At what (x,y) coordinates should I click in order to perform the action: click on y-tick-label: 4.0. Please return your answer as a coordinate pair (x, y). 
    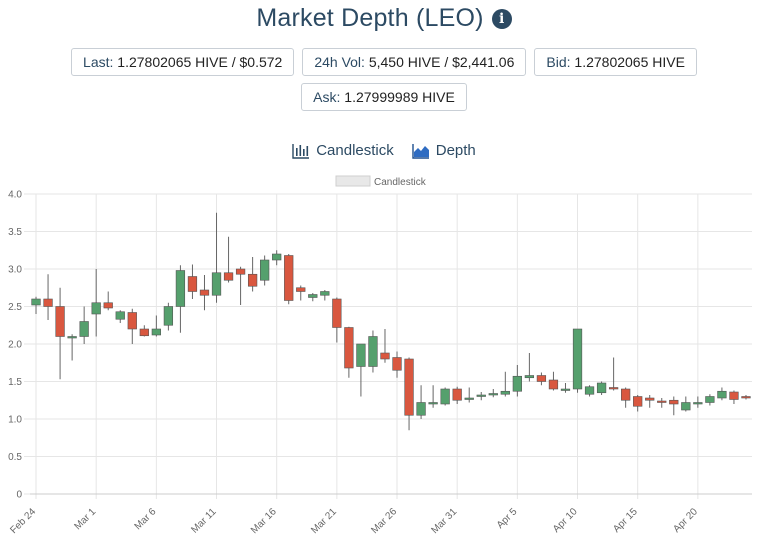
    Looking at the image, I should click on (15, 195).